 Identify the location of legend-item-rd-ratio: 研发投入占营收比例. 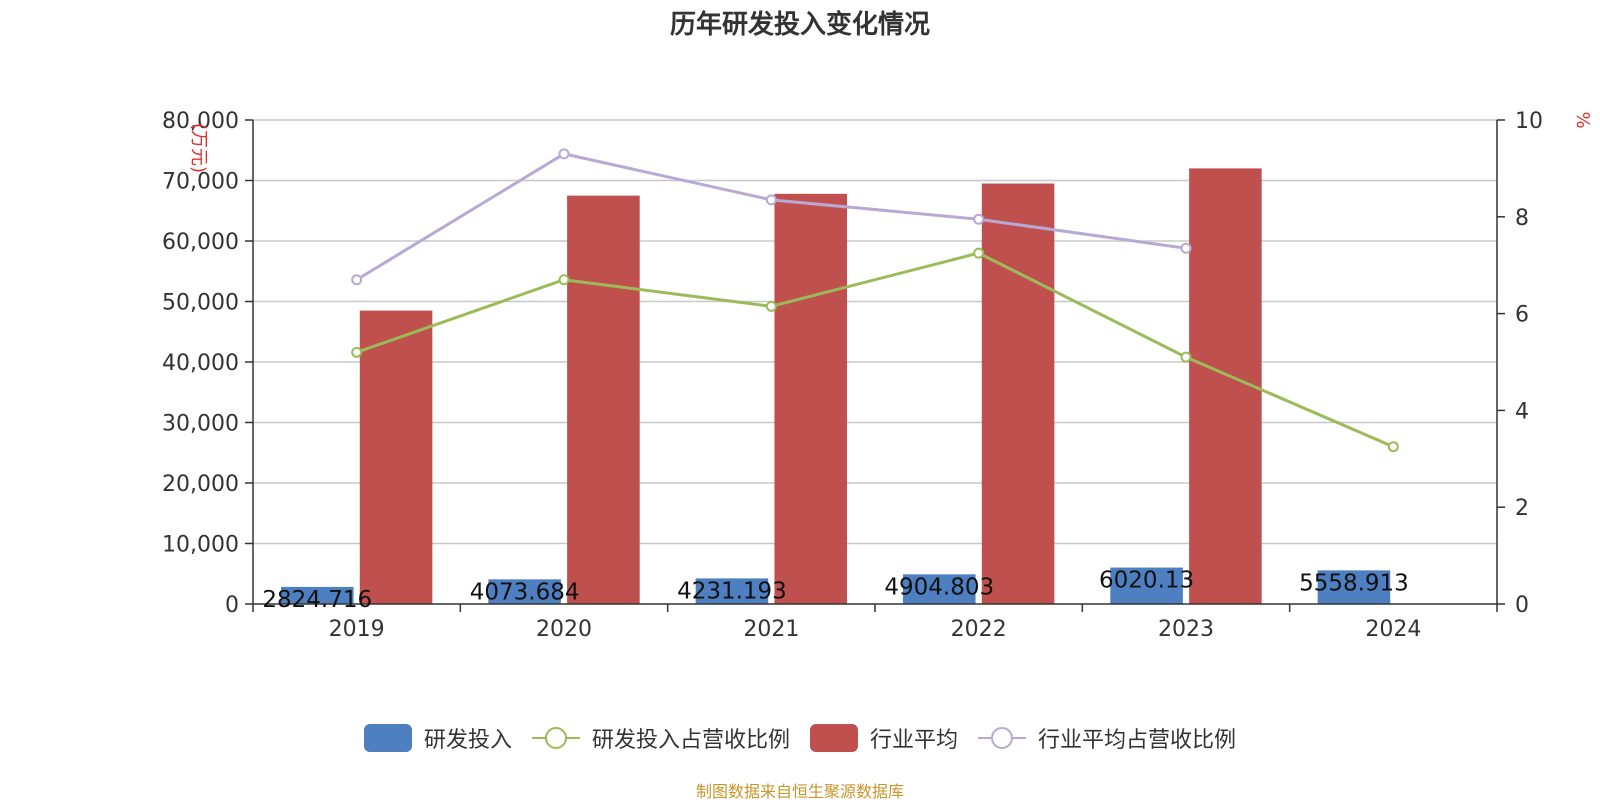
(660, 738).